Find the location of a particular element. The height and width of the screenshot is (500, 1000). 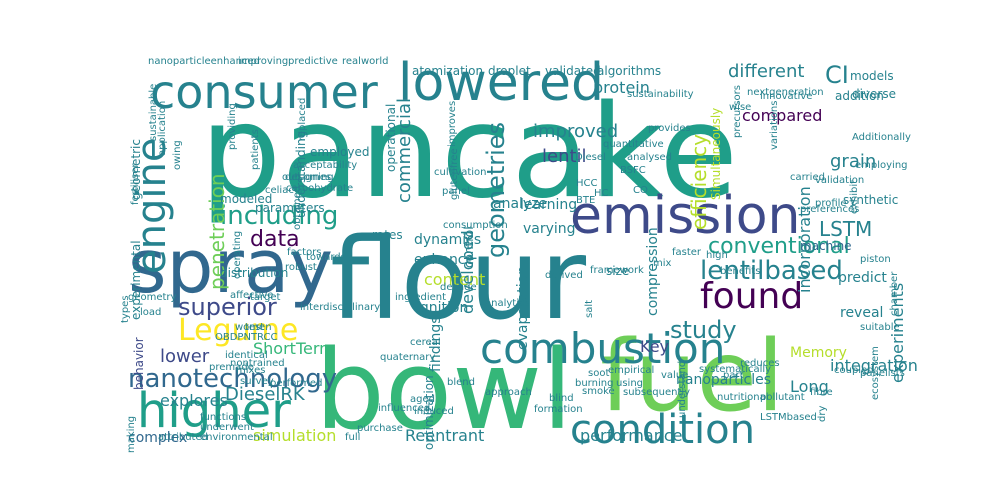

word-diverse: diverse is located at coordinates (874, 94).